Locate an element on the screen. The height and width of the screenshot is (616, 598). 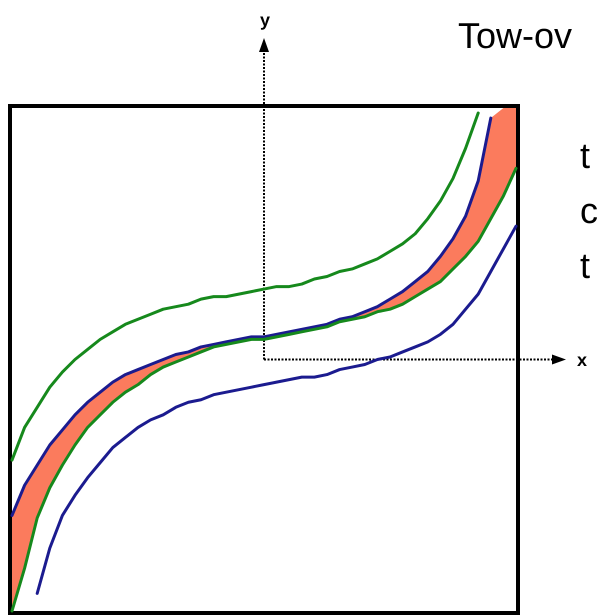
x-axis-title: x is located at coordinates (582, 360).